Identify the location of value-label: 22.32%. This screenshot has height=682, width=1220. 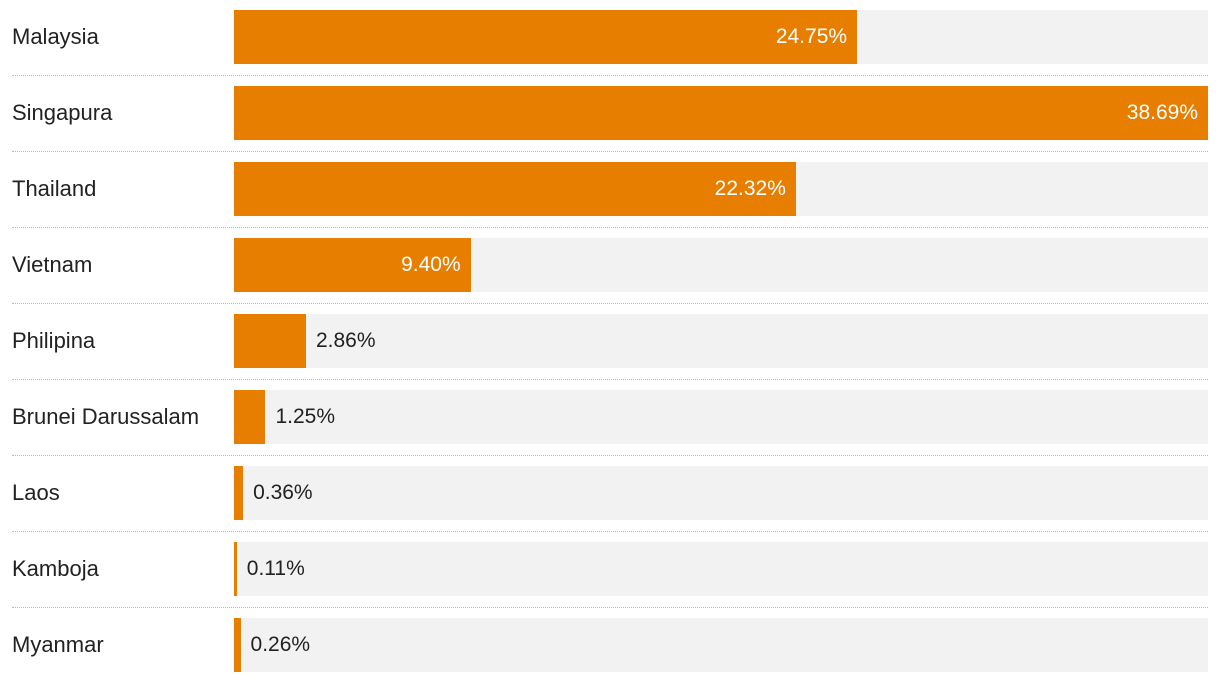
(750, 188).